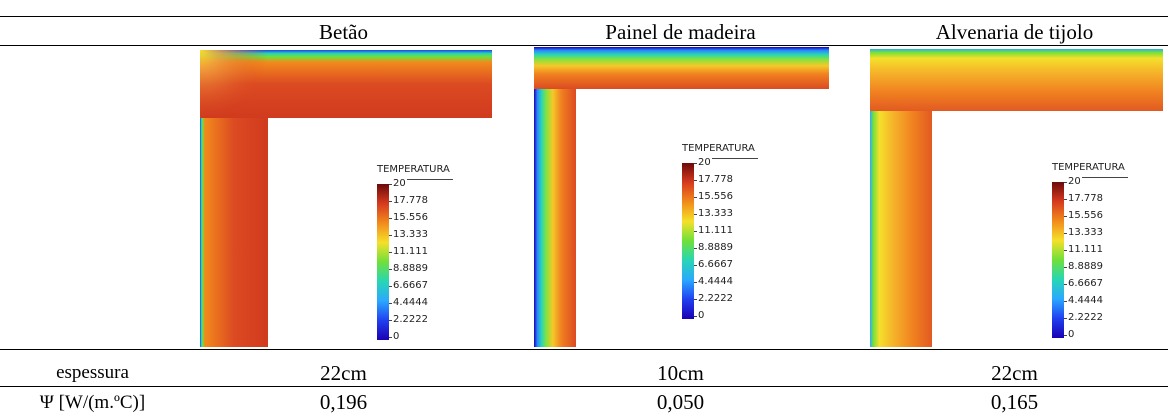 The width and height of the screenshot is (1168, 415). I want to click on column-header-alvenaria-tijolo: Alvenaria de tijolo, so click(1014, 32).